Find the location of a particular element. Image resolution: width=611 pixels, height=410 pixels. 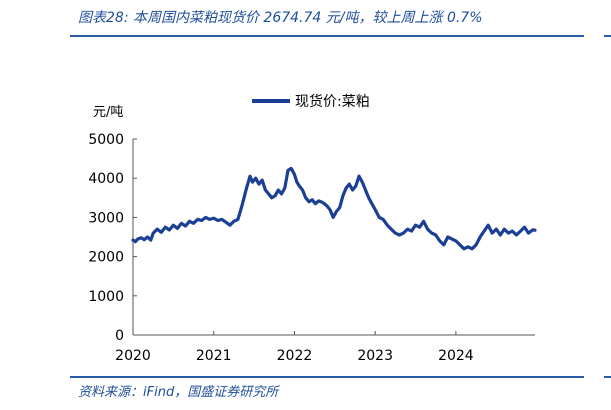

x-tick-label: 2023 is located at coordinates (375, 356).